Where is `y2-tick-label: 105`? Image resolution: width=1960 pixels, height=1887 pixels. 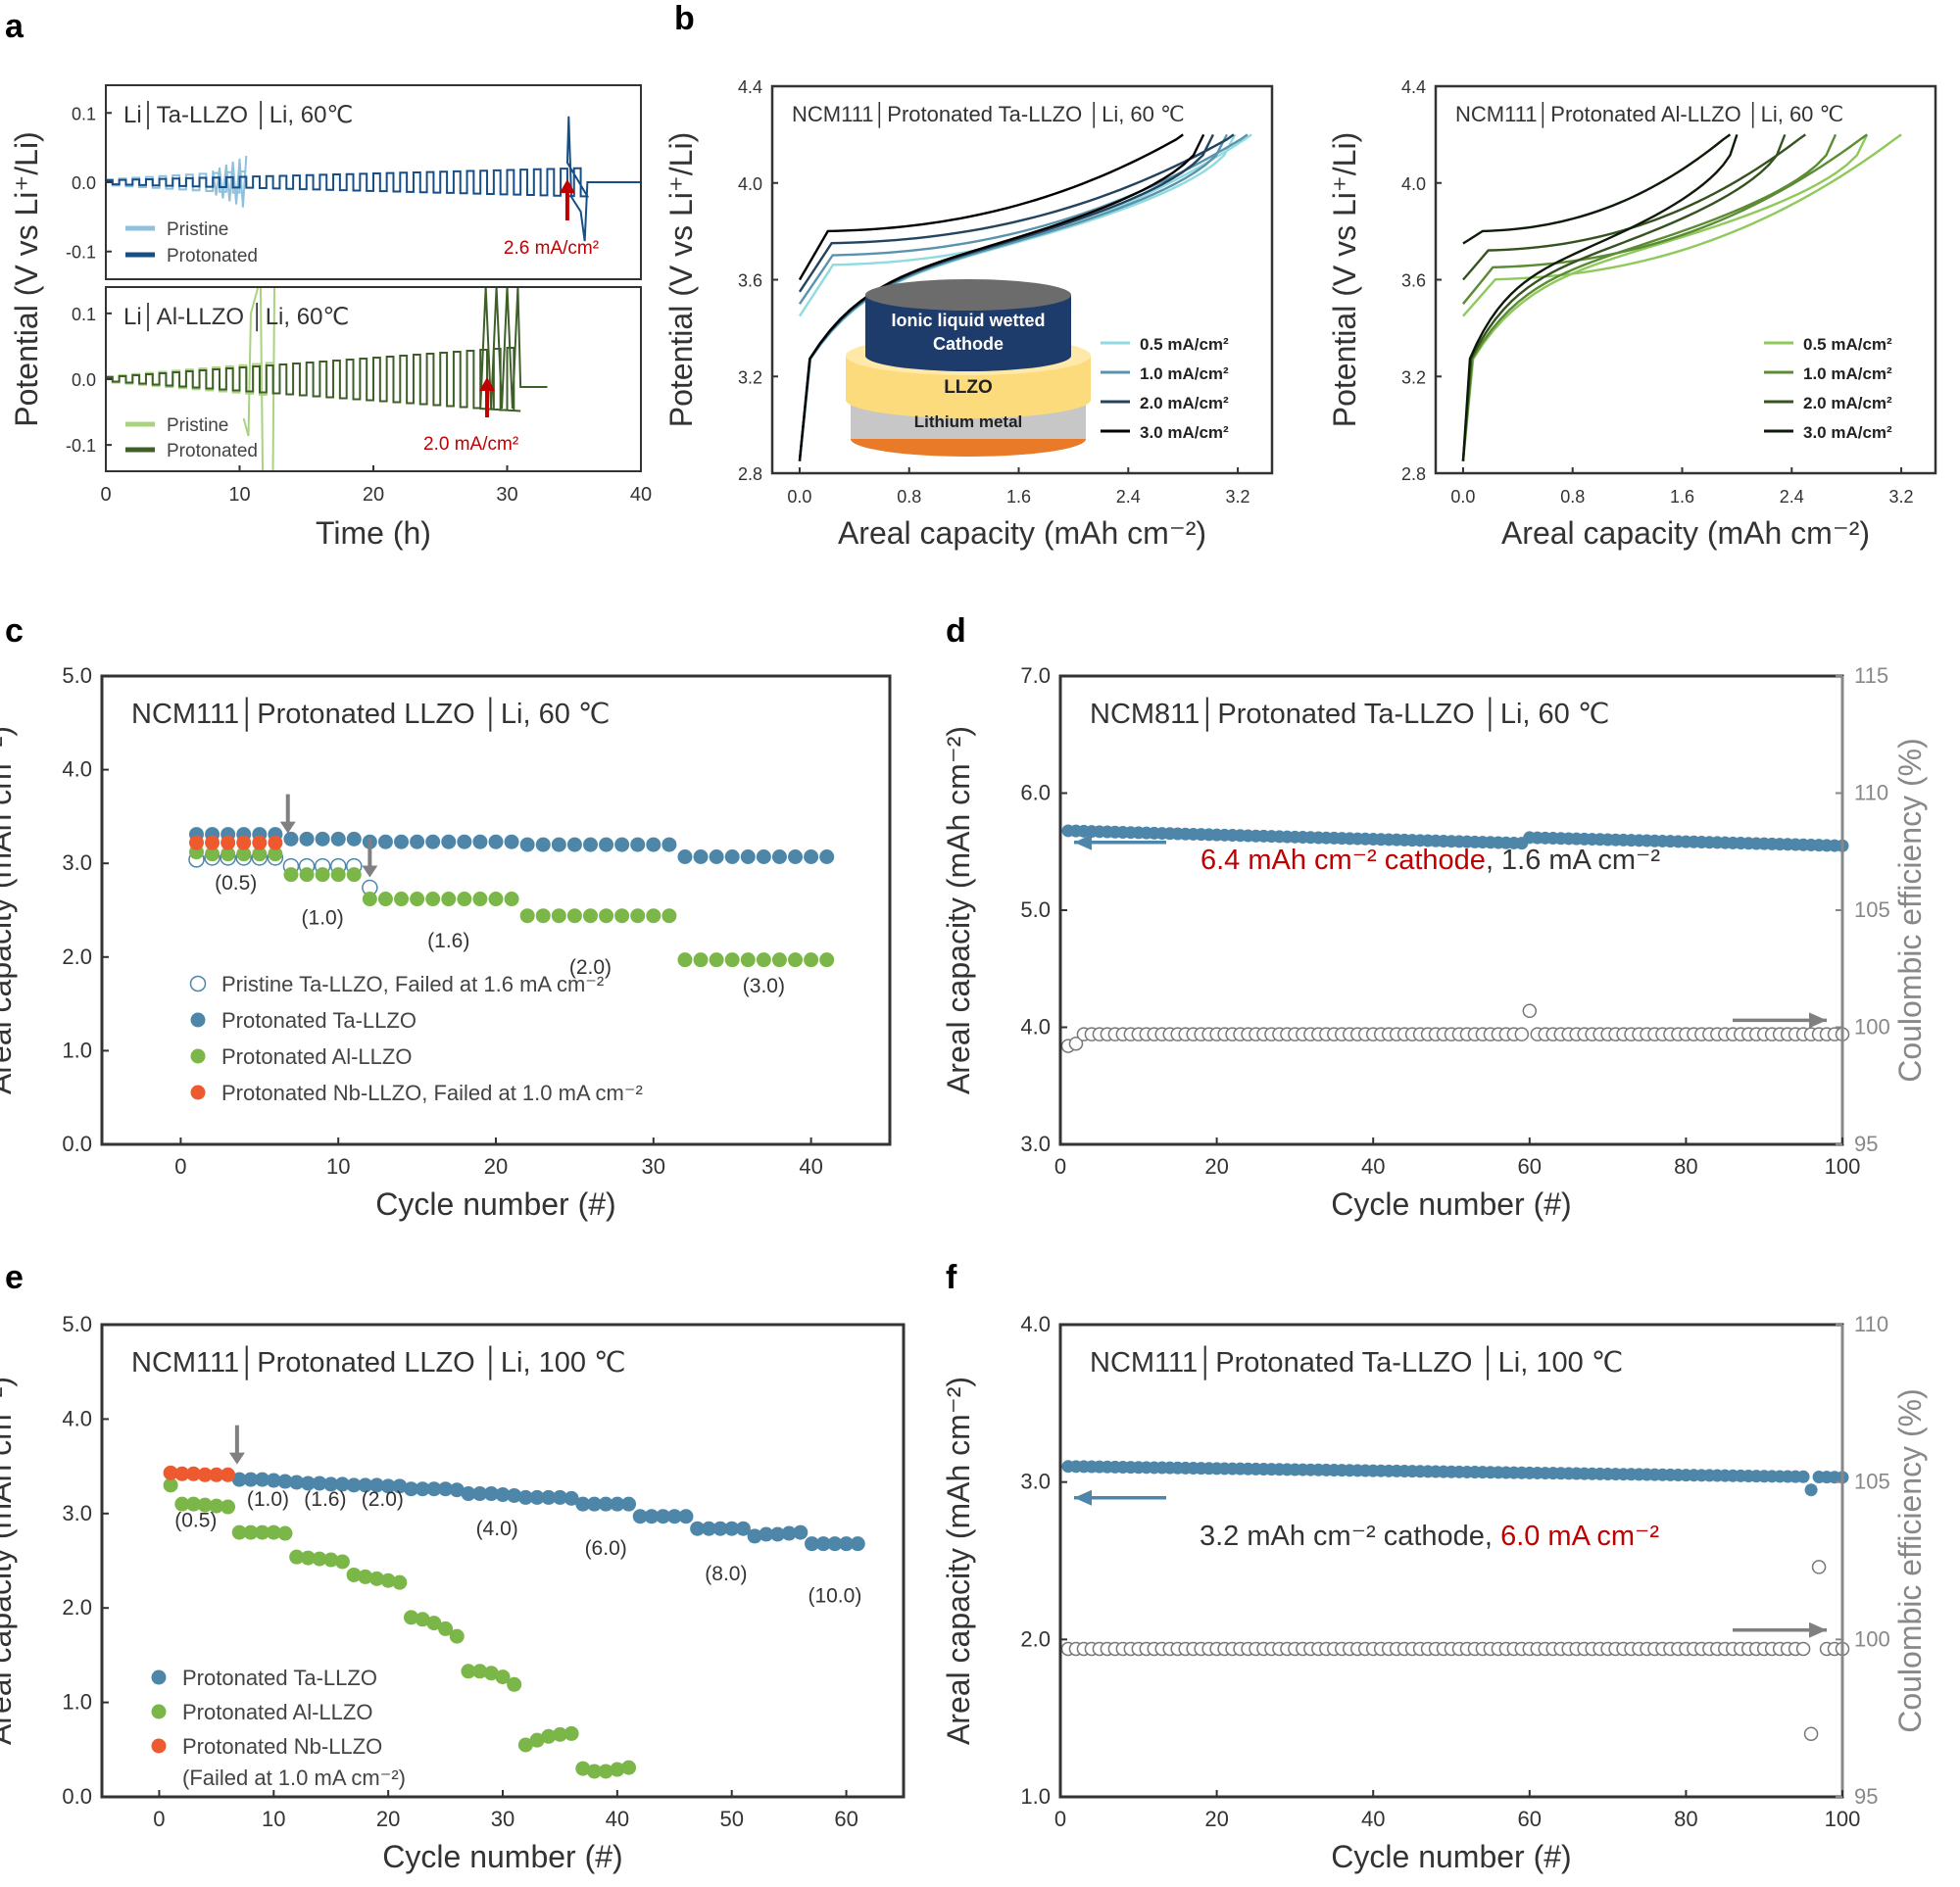
y2-tick-label: 105 is located at coordinates (1872, 909).